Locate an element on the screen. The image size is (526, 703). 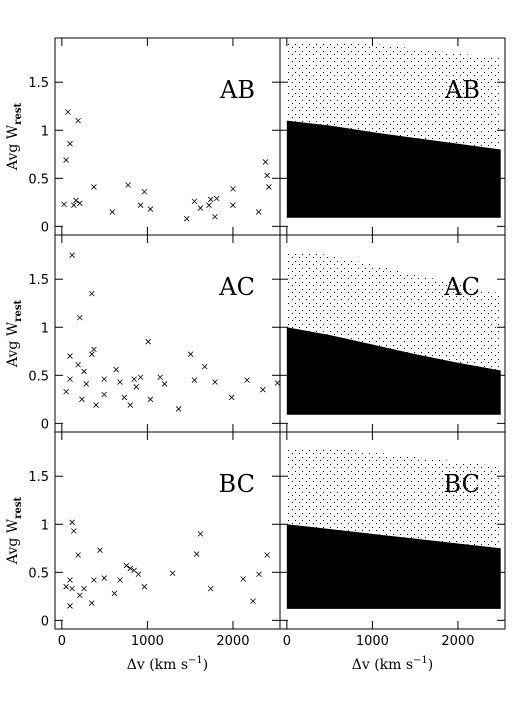
y-axis-label-main: Avg W is located at coordinates (13, 344).